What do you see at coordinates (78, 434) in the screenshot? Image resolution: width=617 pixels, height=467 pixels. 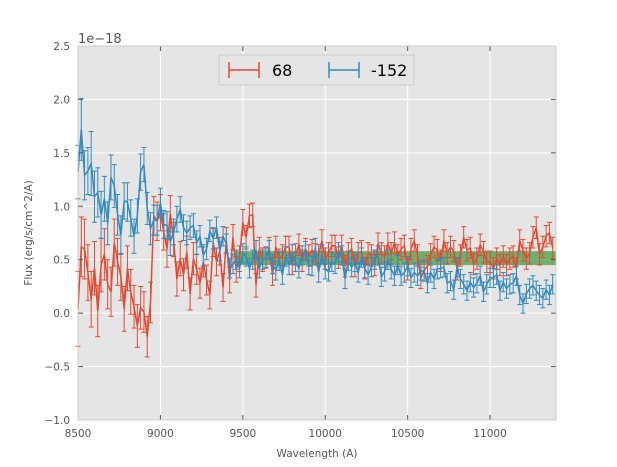 I see `x-tick-label: 8500` at bounding box center [78, 434].